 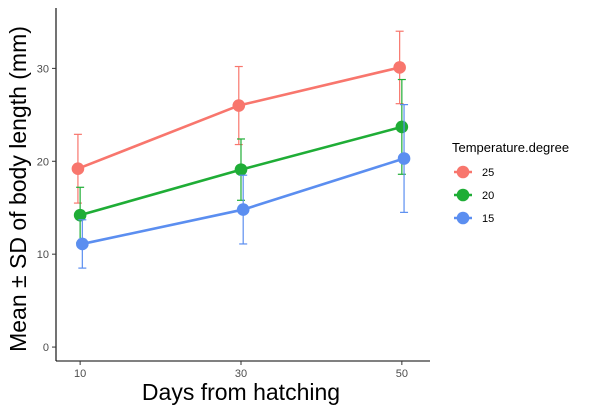 I want to click on legend-item-25: 25, so click(x=474, y=172).